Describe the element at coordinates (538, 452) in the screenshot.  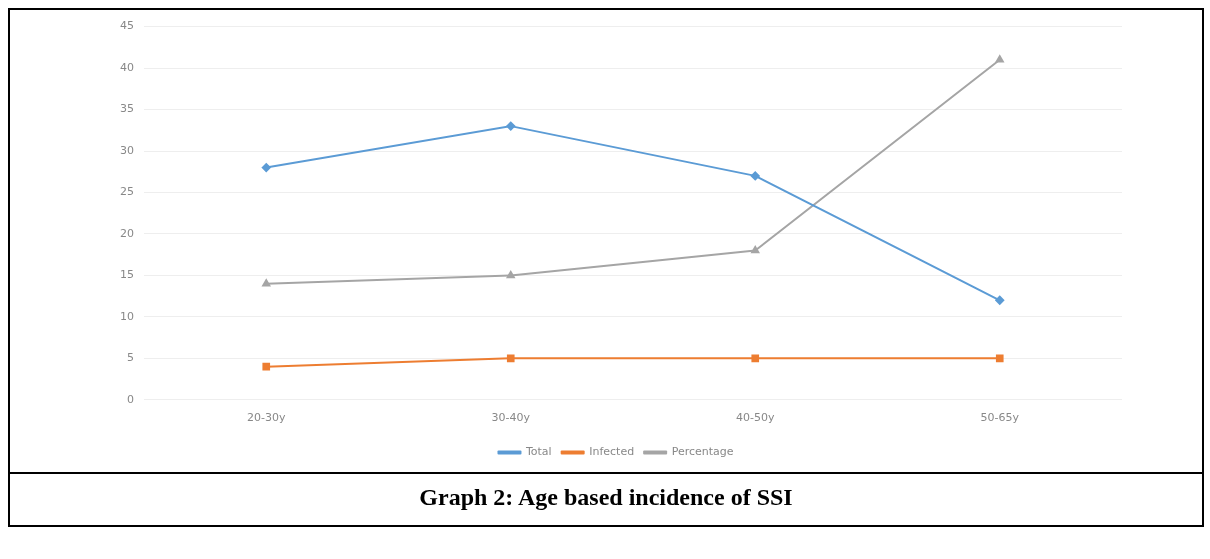
I see `legend-label: Total` at that location.